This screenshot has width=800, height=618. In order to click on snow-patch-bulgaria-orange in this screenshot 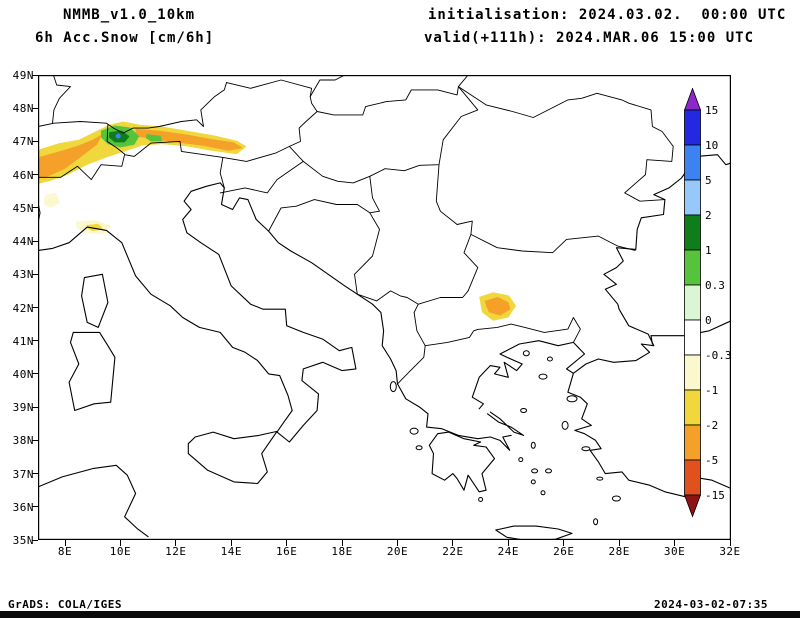, I will do `click(497, 306)`.